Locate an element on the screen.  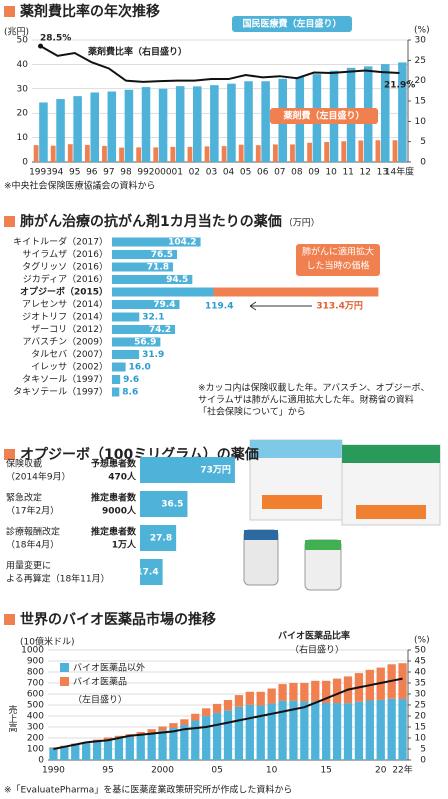
source-note: ※「EvaluatePharma」を基に医薬産業政策研究所が作成した資料から is located at coordinates (148, 790).